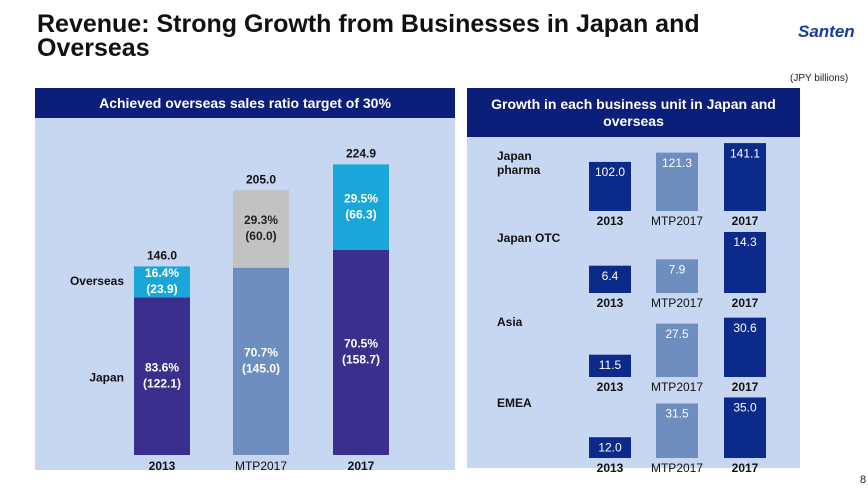 The image size is (868, 493). I want to click on value-label: 102.0, so click(610, 172).